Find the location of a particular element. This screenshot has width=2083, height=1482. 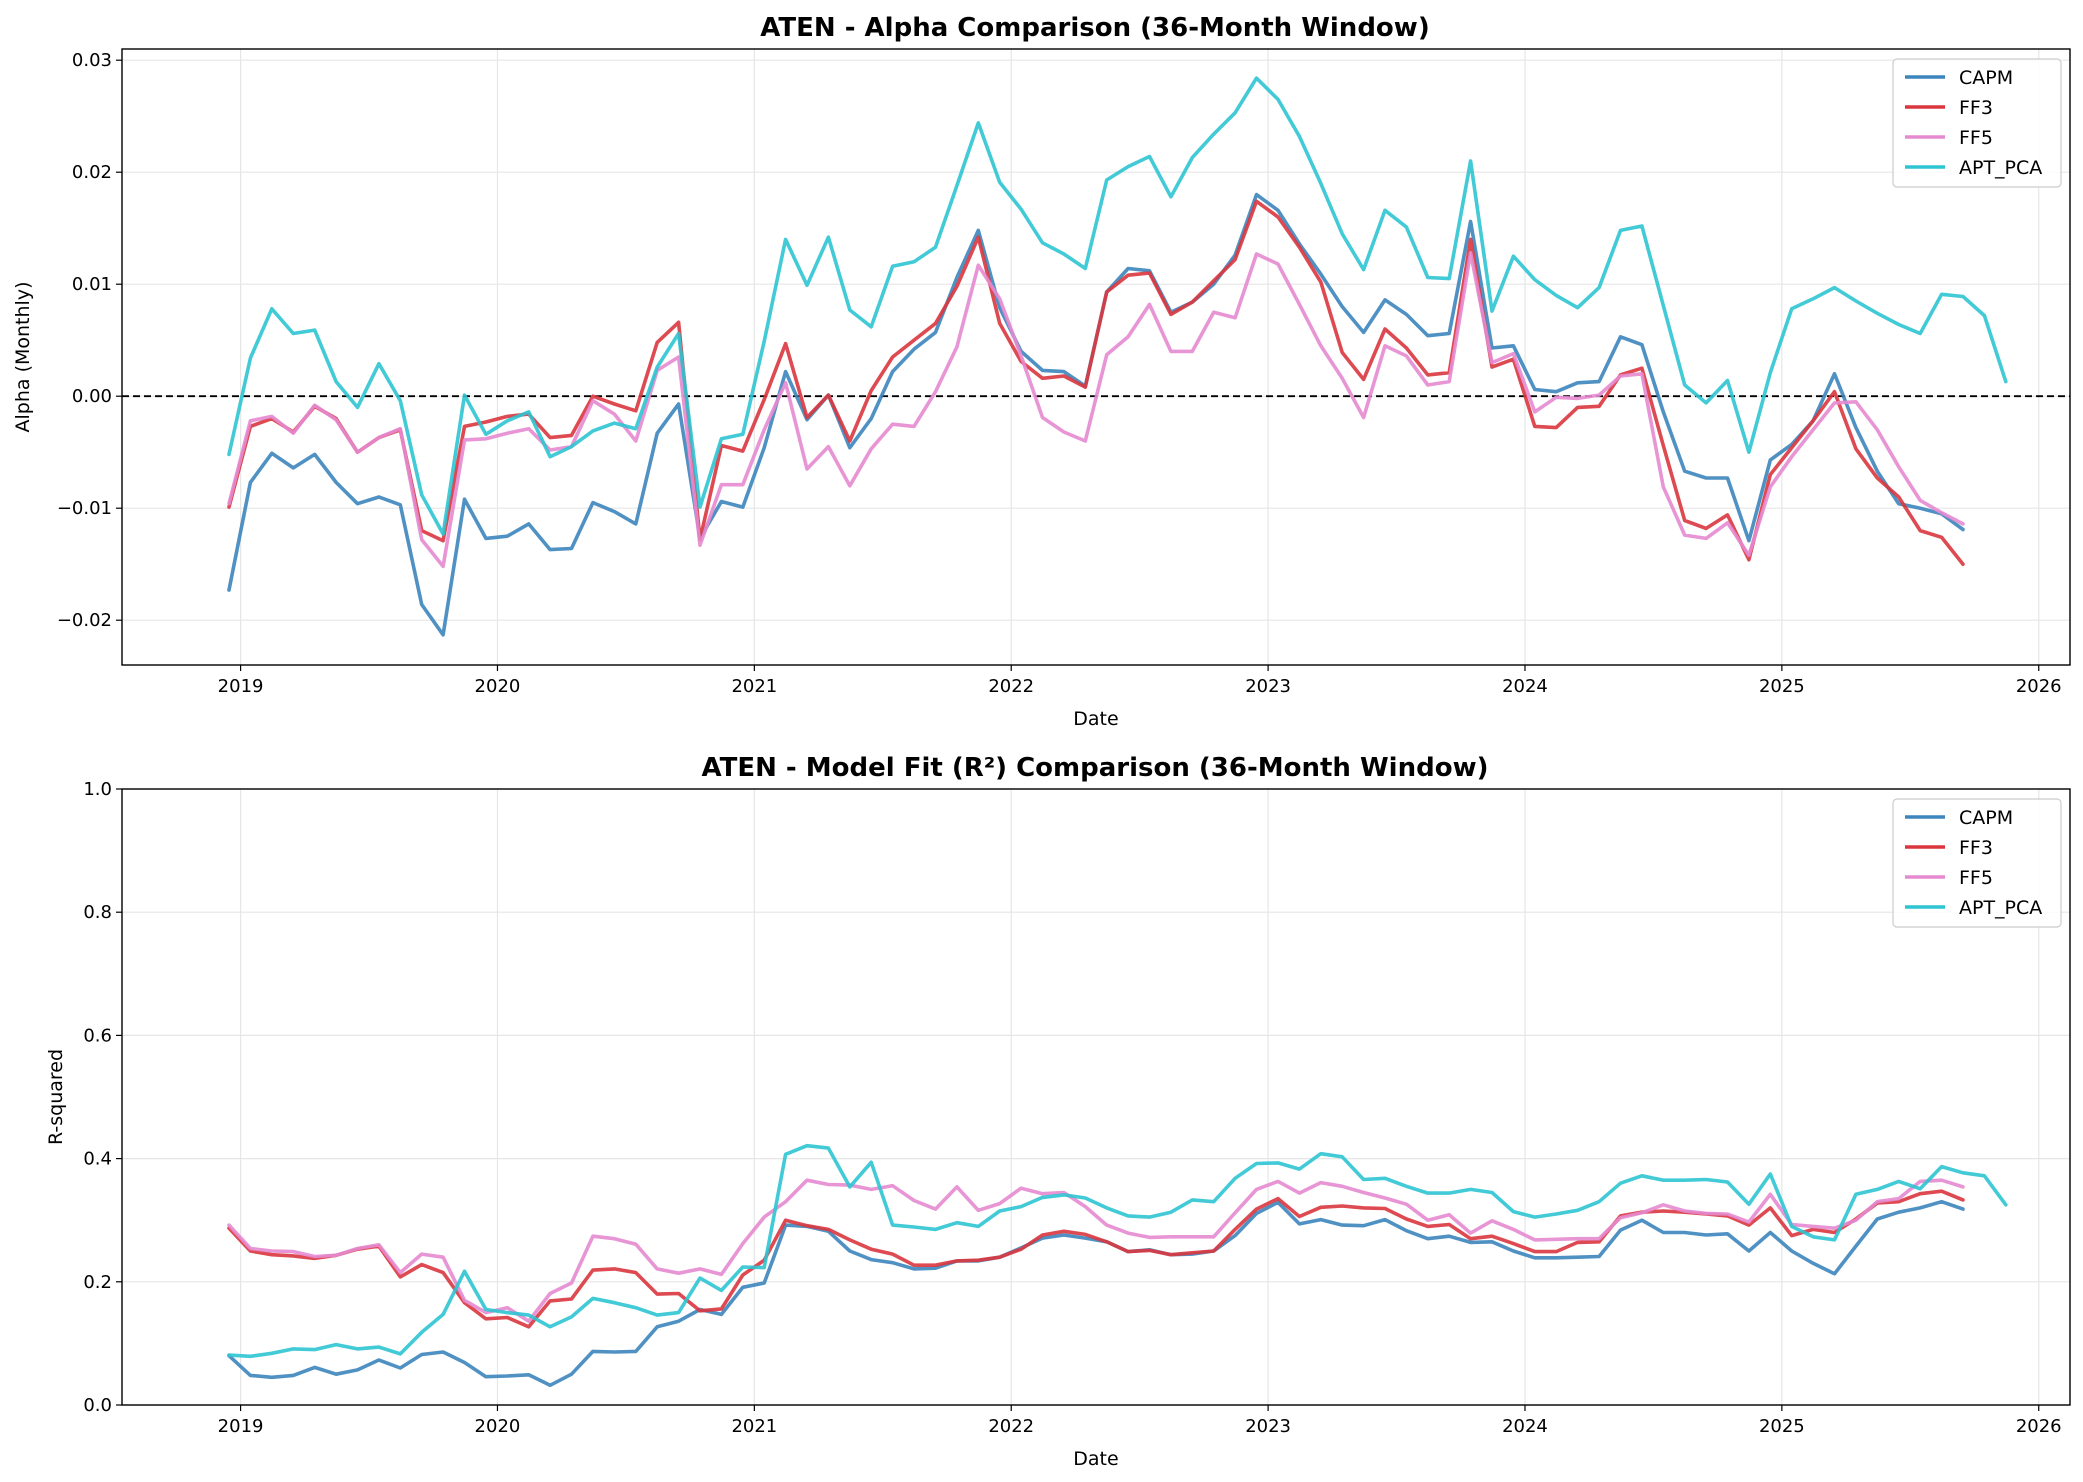

rsquared-chart-xtick-label: 2020 is located at coordinates (498, 1426).